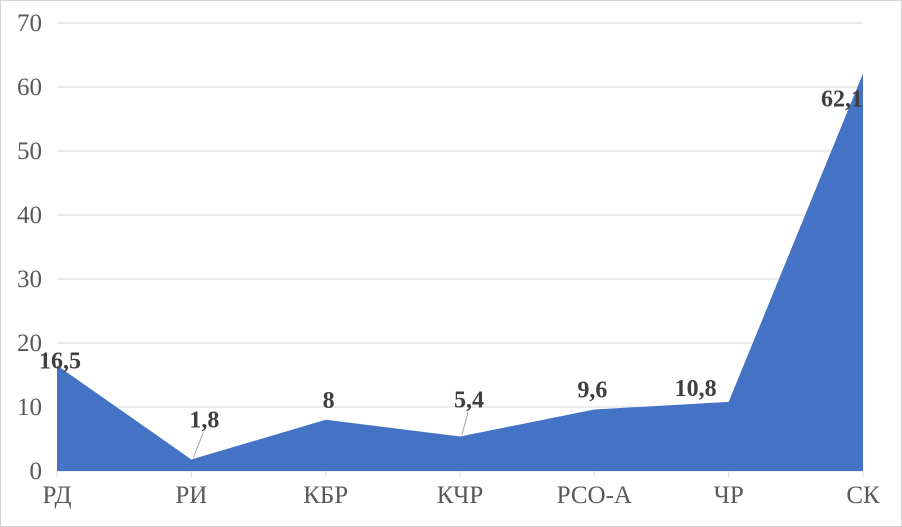  Describe the element at coordinates (592, 391) in the screenshot. I see `data-label: 9,6` at that location.